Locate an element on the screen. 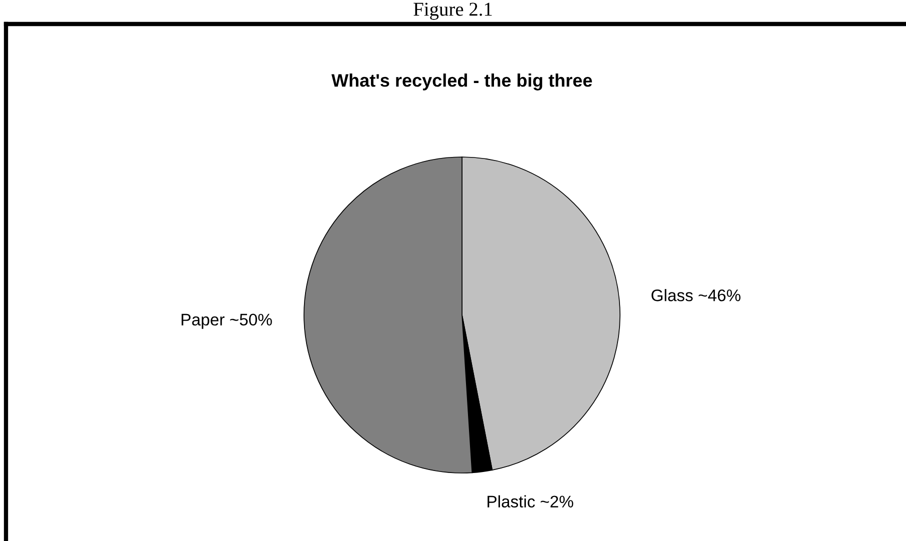 This screenshot has height=541, width=906. slice-label: Plastic ~2% is located at coordinates (531, 501).